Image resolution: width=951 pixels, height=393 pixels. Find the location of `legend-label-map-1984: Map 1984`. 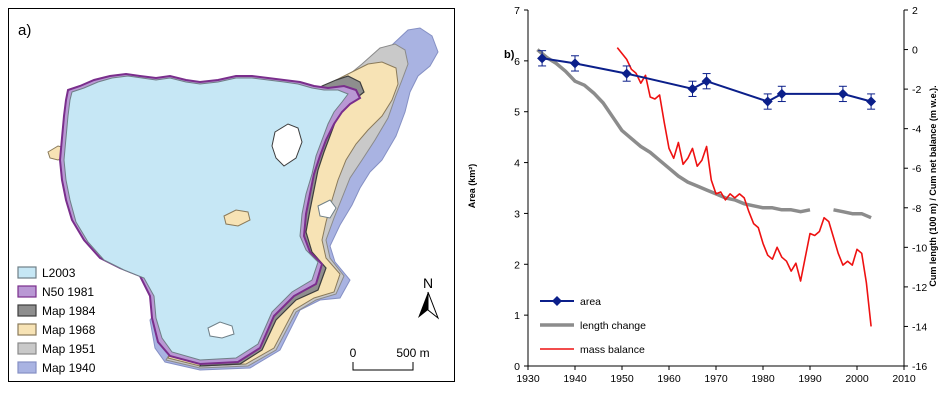

legend-label-map-1984: Map 1984 is located at coordinates (69, 311).